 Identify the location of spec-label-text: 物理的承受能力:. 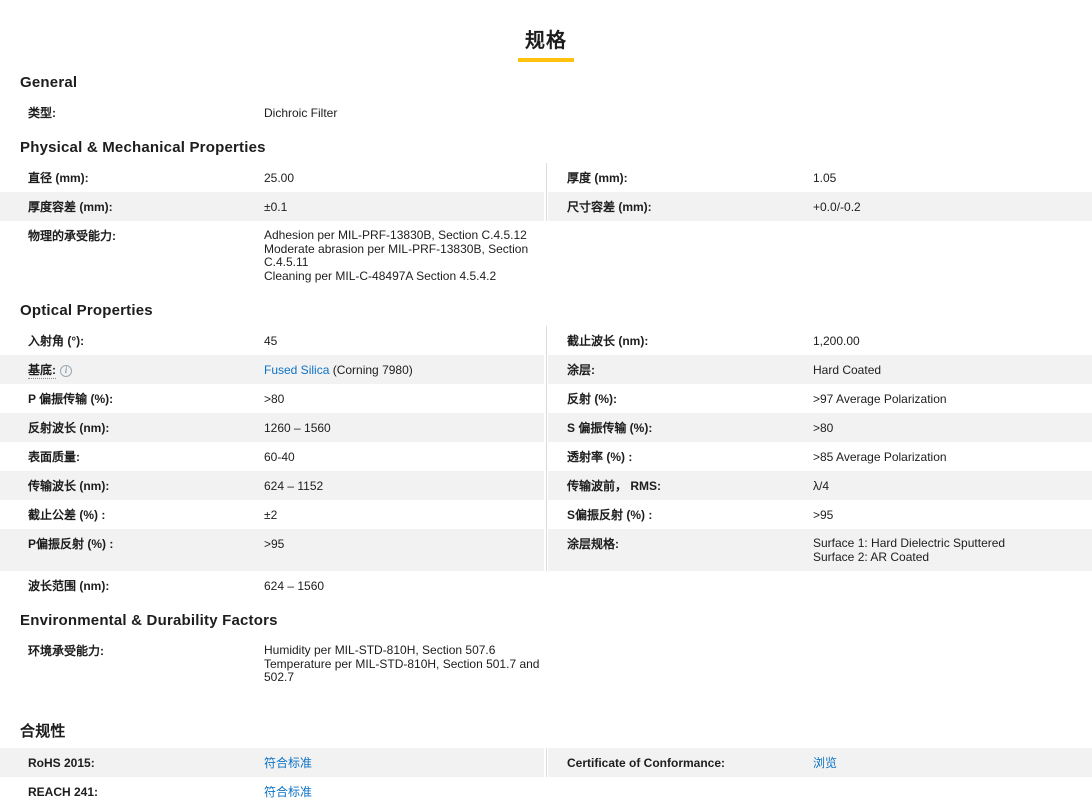
(72, 236).